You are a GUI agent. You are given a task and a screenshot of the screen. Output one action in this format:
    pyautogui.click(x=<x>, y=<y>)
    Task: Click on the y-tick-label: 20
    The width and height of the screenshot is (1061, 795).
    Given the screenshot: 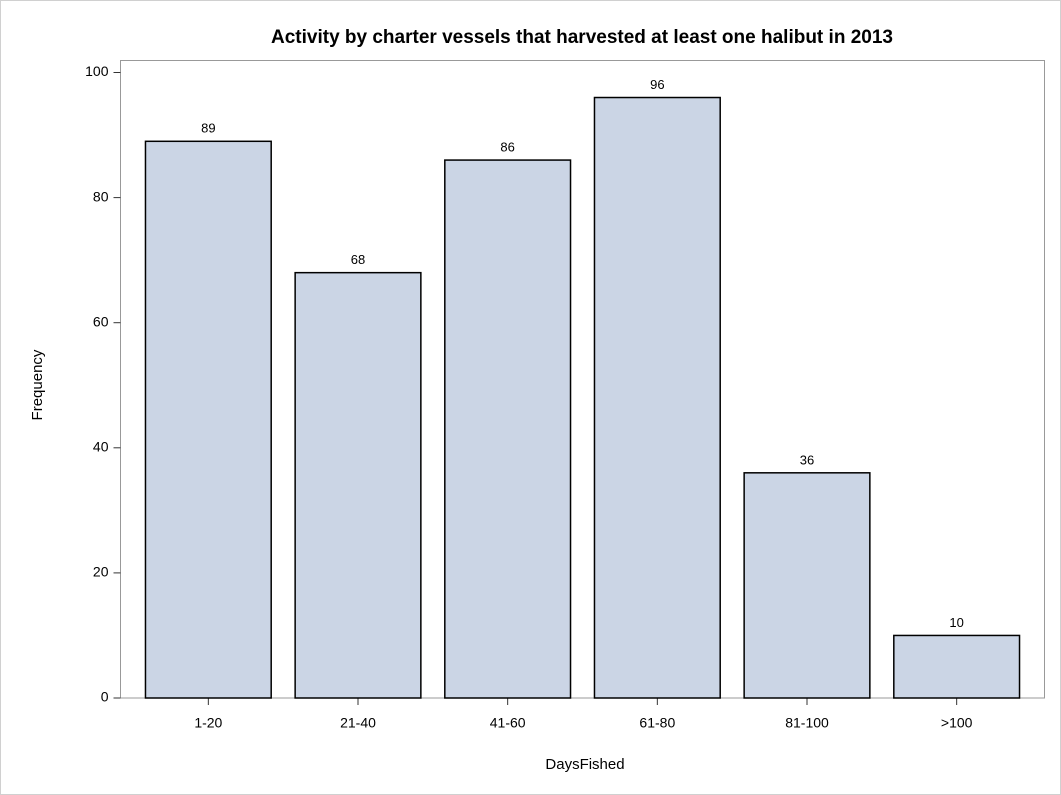 What is the action you would take?
    pyautogui.click(x=101, y=572)
    